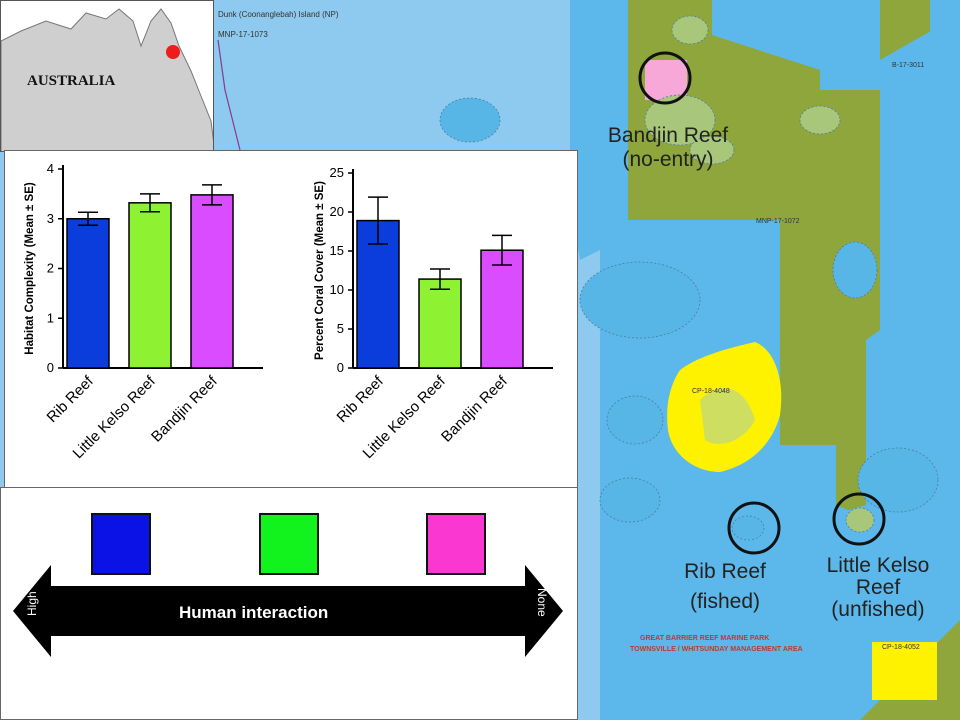  I want to click on inset-title: AUSTRALIA, so click(71, 81).